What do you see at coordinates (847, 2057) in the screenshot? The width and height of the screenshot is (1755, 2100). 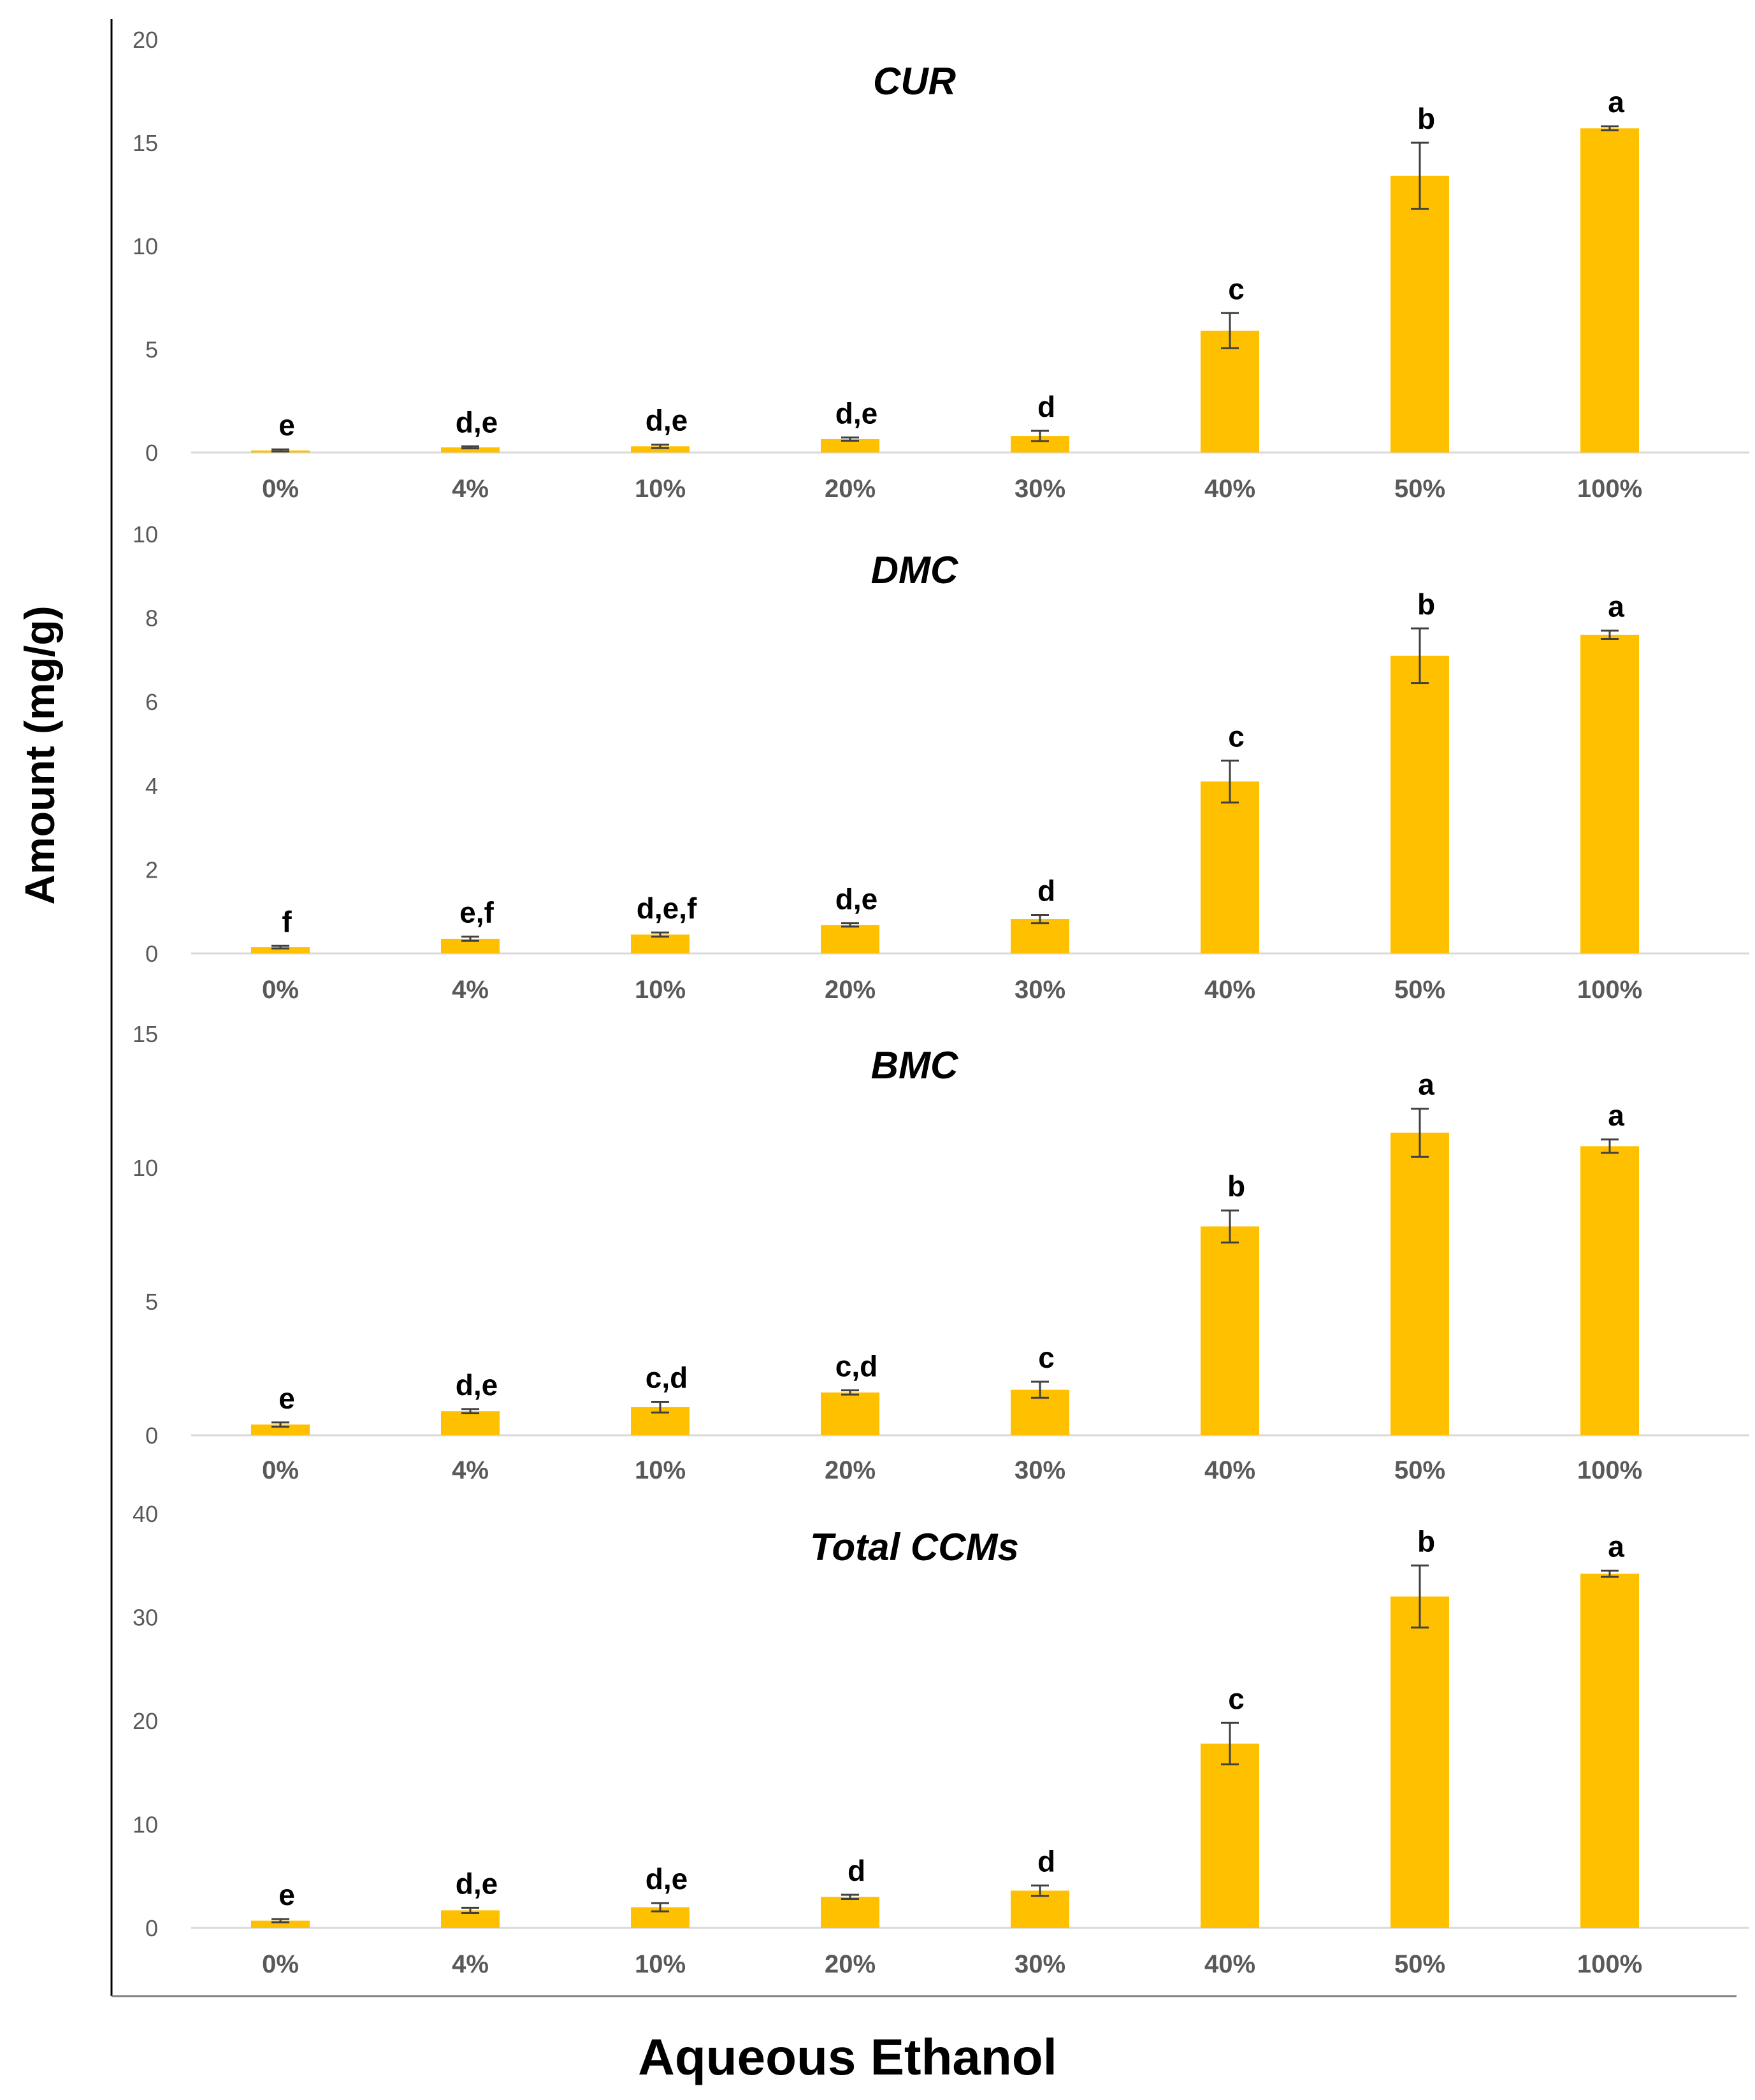 I see `x-axis-label: Aqueous Ethanol` at bounding box center [847, 2057].